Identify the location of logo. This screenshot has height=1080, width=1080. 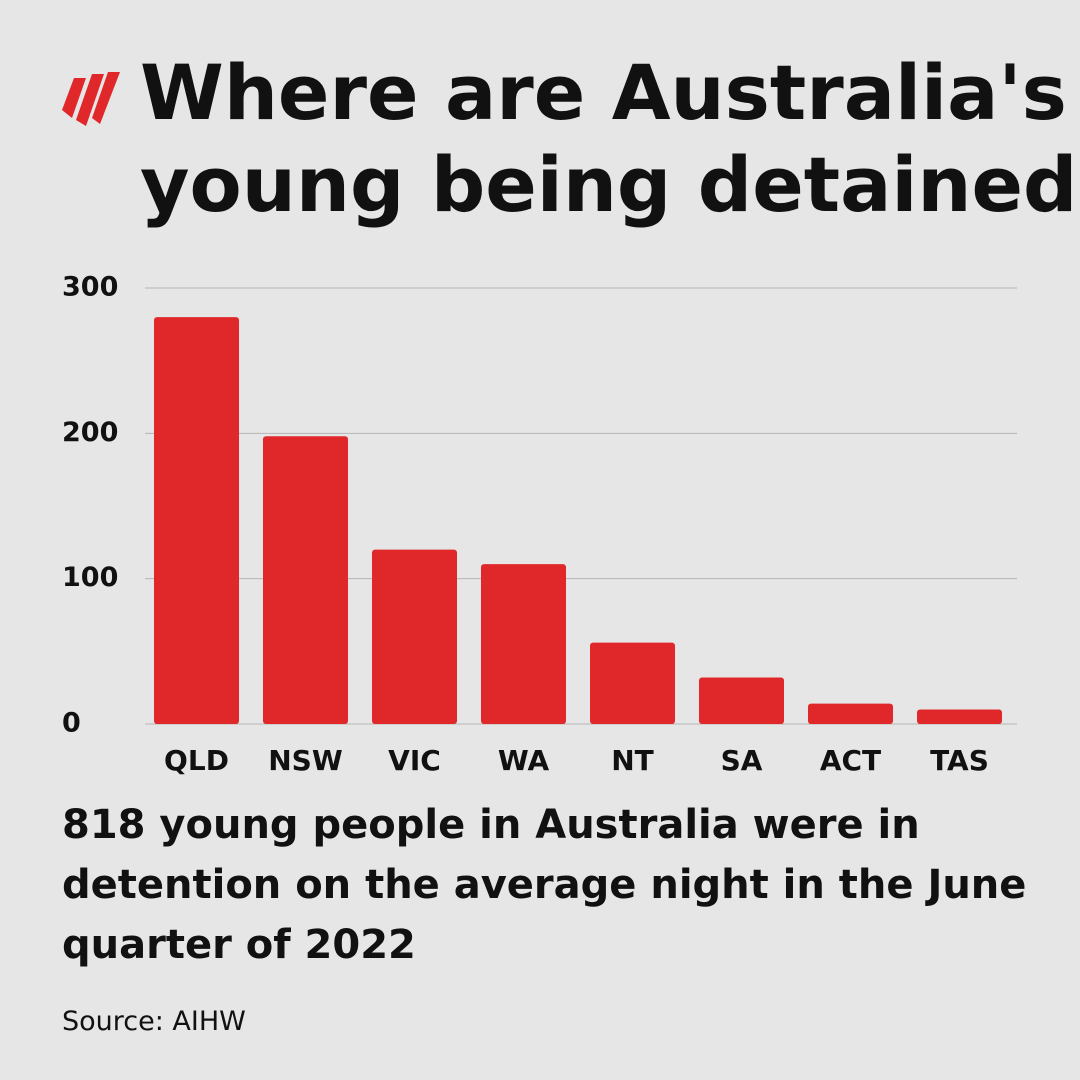
(91, 99).